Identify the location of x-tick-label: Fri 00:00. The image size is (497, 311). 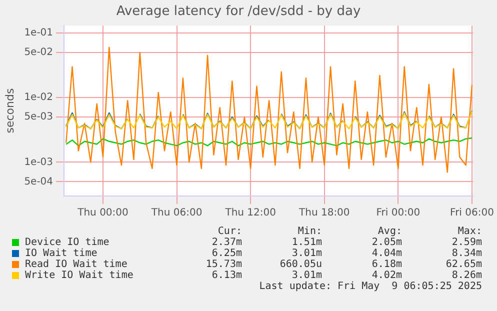
(398, 213).